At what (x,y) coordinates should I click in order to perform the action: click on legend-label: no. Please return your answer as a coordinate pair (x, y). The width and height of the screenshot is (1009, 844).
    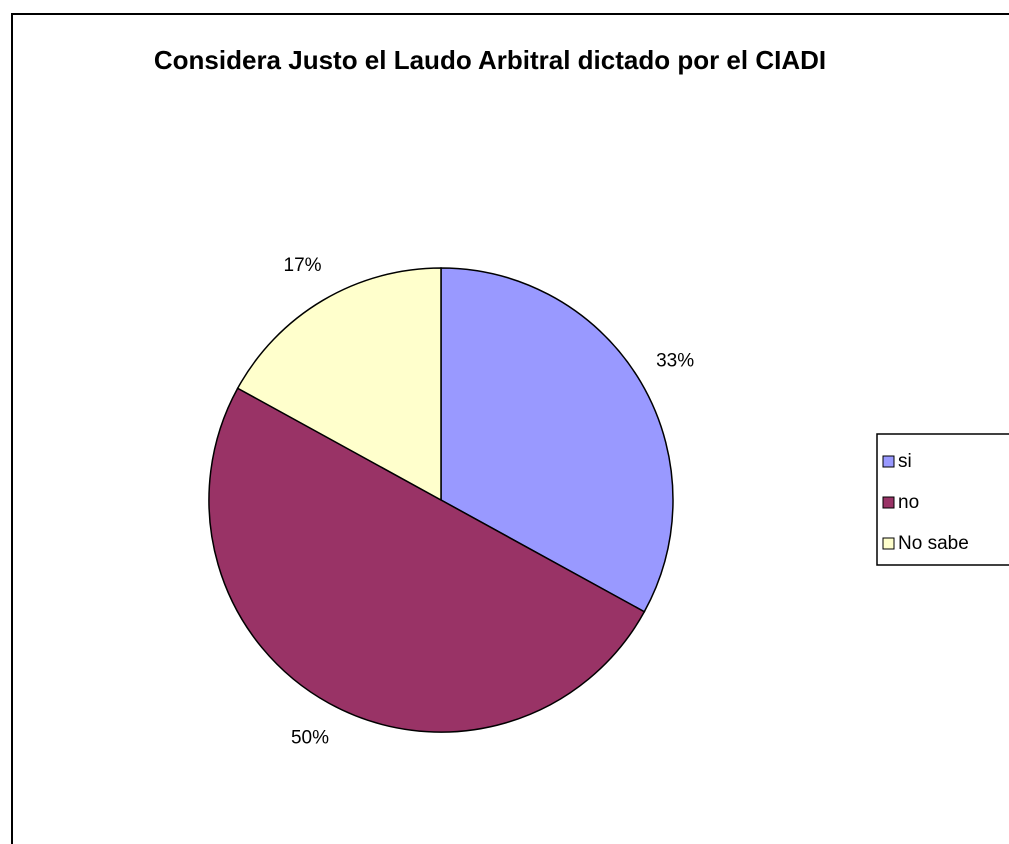
    Looking at the image, I should click on (908, 502).